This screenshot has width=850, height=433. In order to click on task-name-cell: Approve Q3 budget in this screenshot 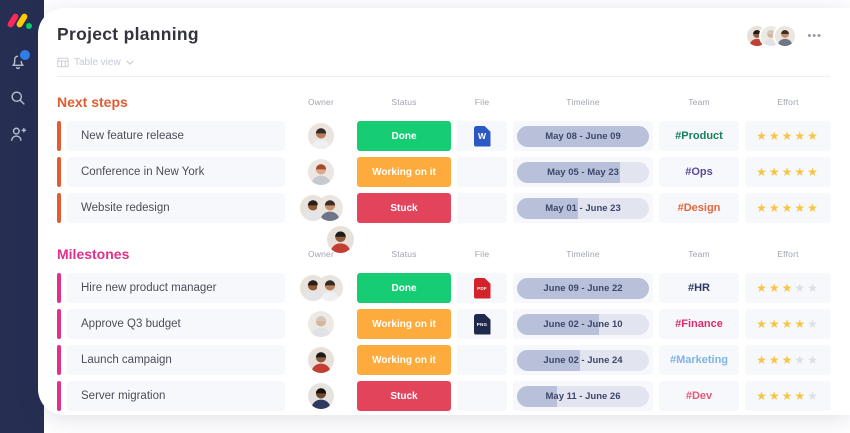, I will do `click(176, 324)`.